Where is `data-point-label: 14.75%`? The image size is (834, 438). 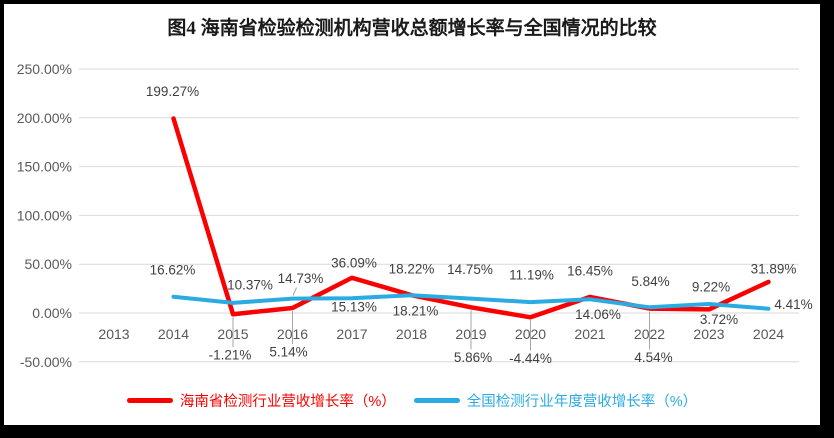
data-point-label: 14.75% is located at coordinates (470, 269).